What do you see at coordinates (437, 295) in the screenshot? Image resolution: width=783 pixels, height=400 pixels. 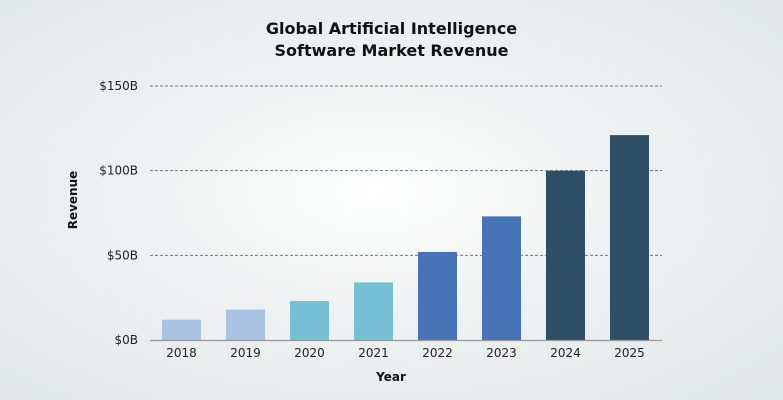 I see `bar-2022` at bounding box center [437, 295].